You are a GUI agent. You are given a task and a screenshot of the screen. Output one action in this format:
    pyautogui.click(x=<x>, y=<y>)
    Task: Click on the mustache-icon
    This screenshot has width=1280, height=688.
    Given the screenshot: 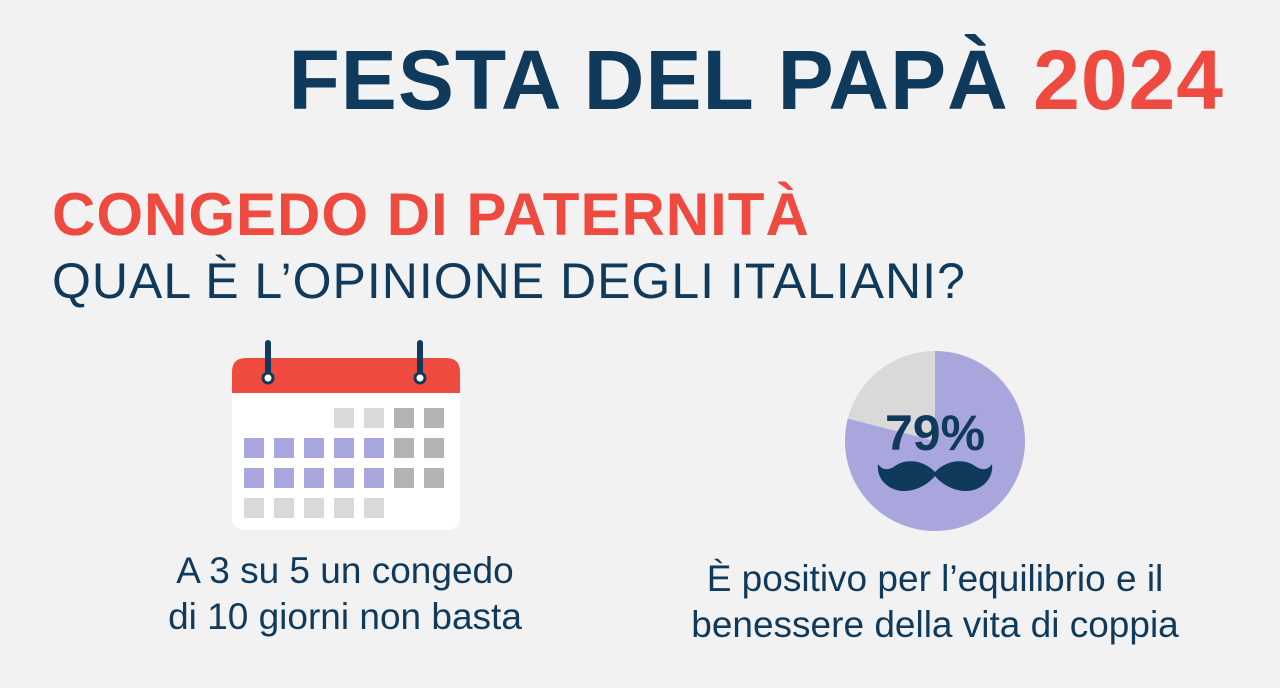 What is the action you would take?
    pyautogui.click(x=935, y=476)
    